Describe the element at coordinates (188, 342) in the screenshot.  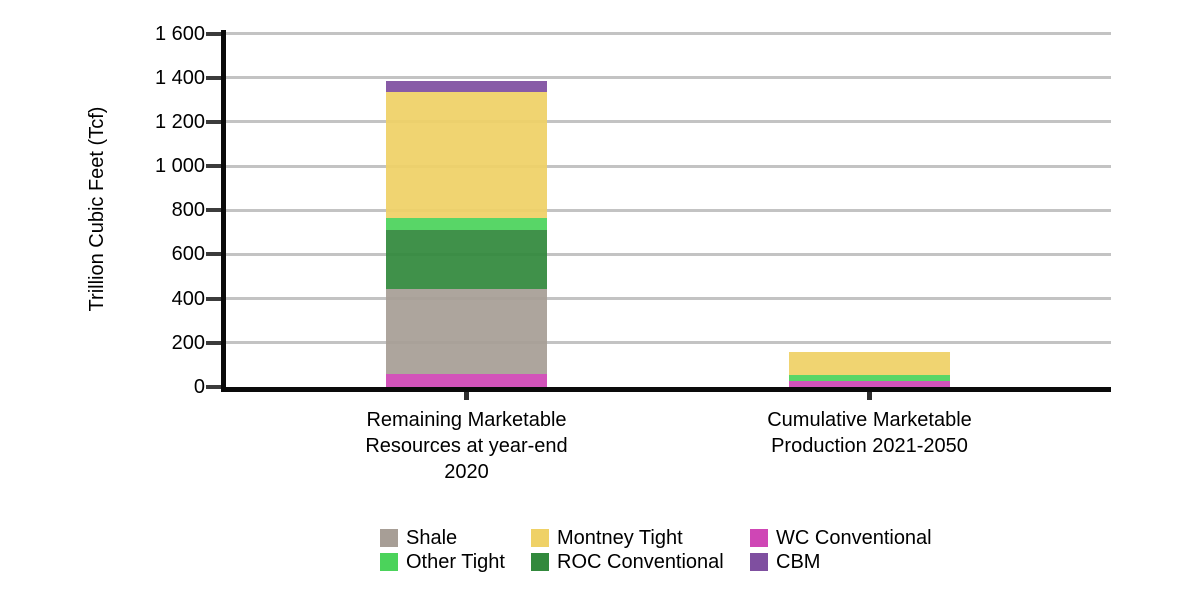
I see `y-tick-label-200: 200` at that location.